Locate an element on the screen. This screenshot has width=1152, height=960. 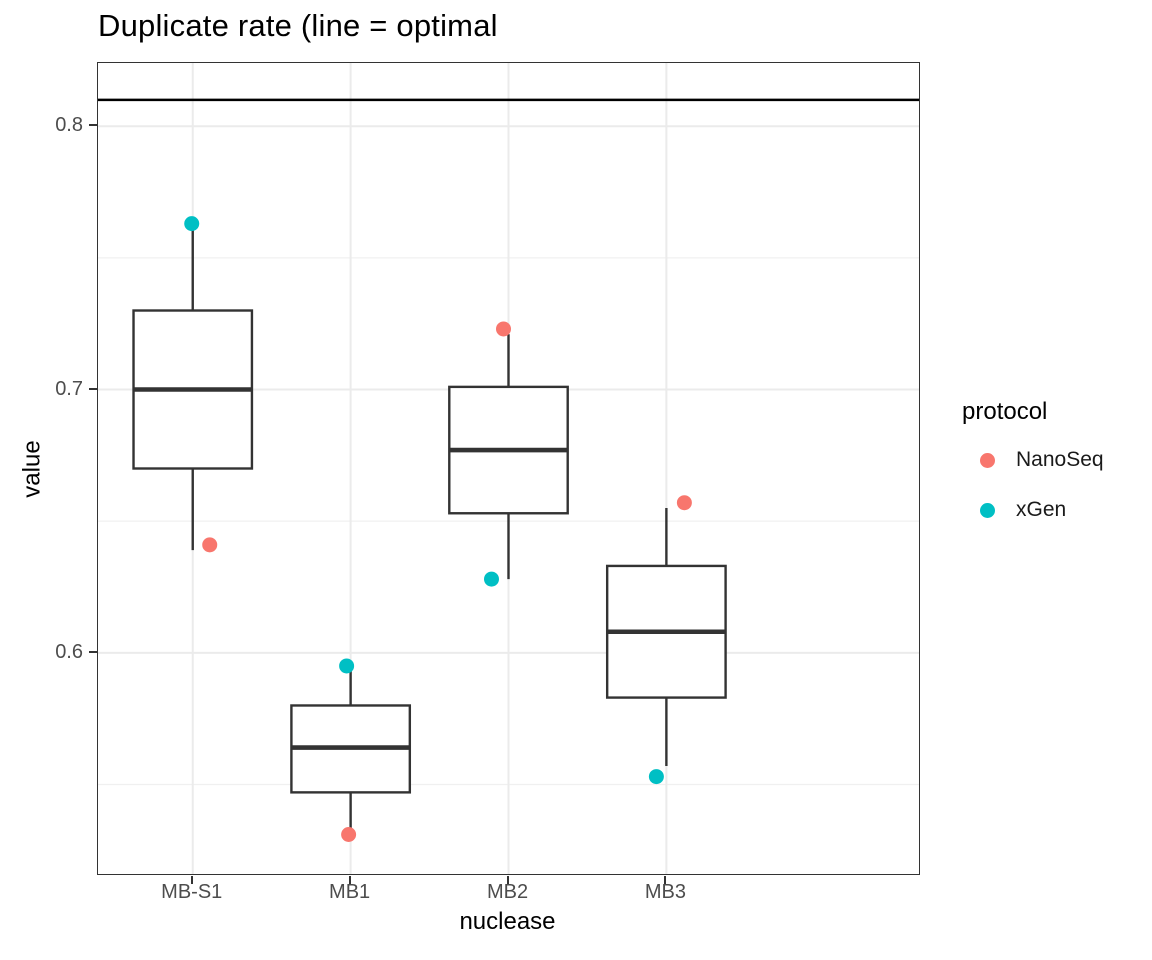
y-tick-label: 0.7 is located at coordinates (69, 388).